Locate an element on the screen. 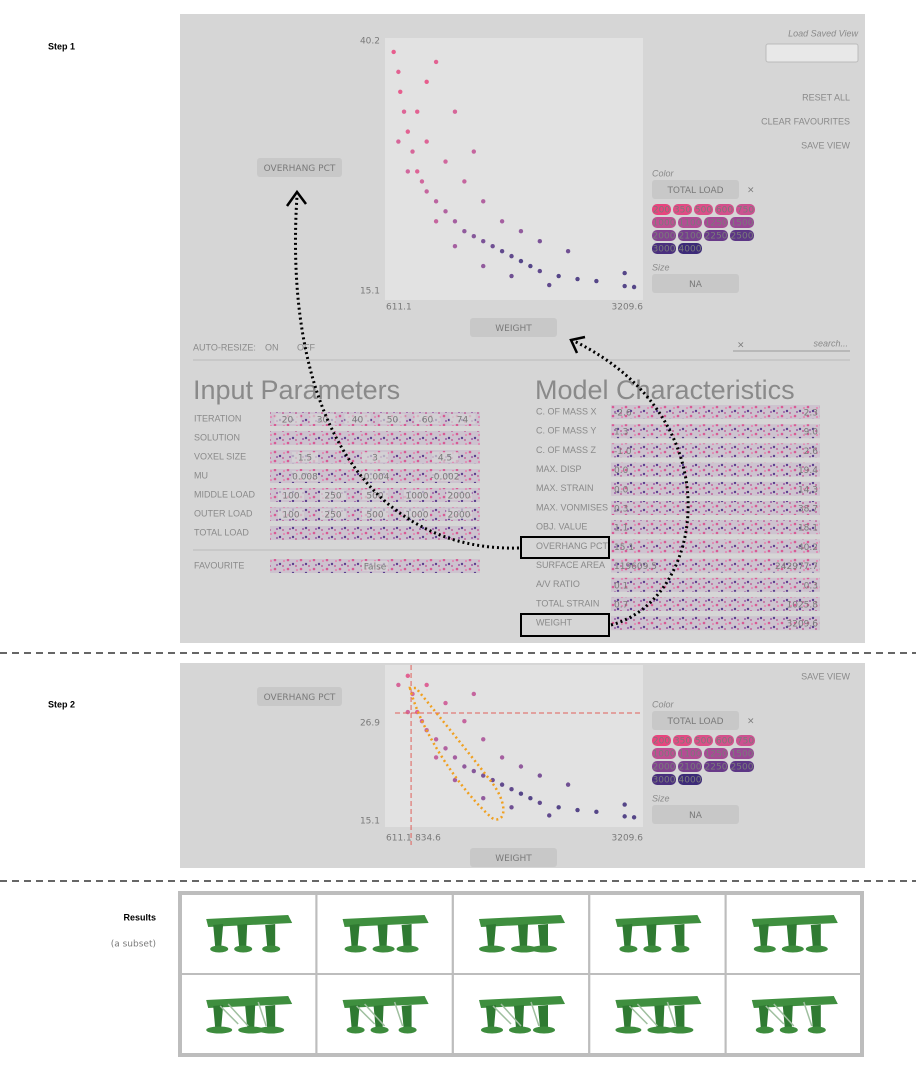 The image size is (916, 1069). toggle-on: ON is located at coordinates (272, 347).